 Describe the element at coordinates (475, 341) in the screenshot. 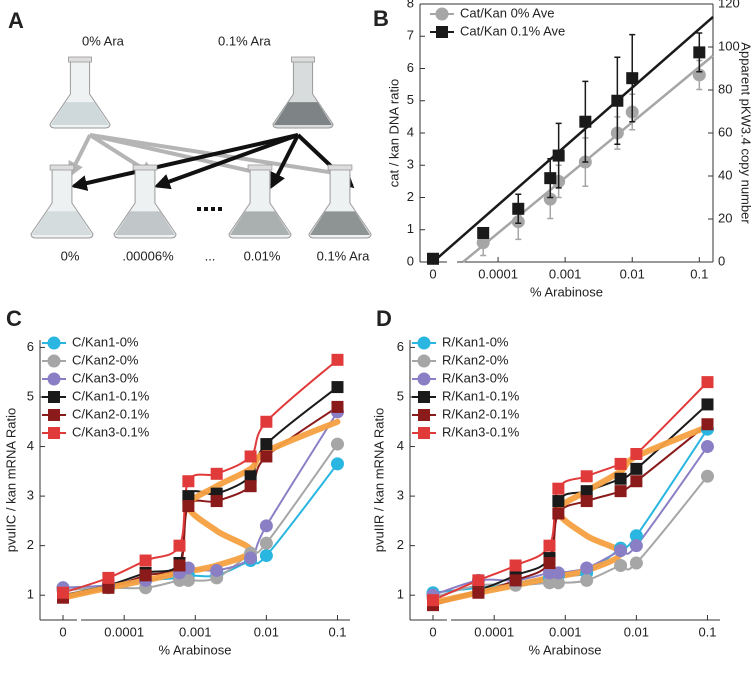

I see `legend-label: R/Kan1-0%` at that location.